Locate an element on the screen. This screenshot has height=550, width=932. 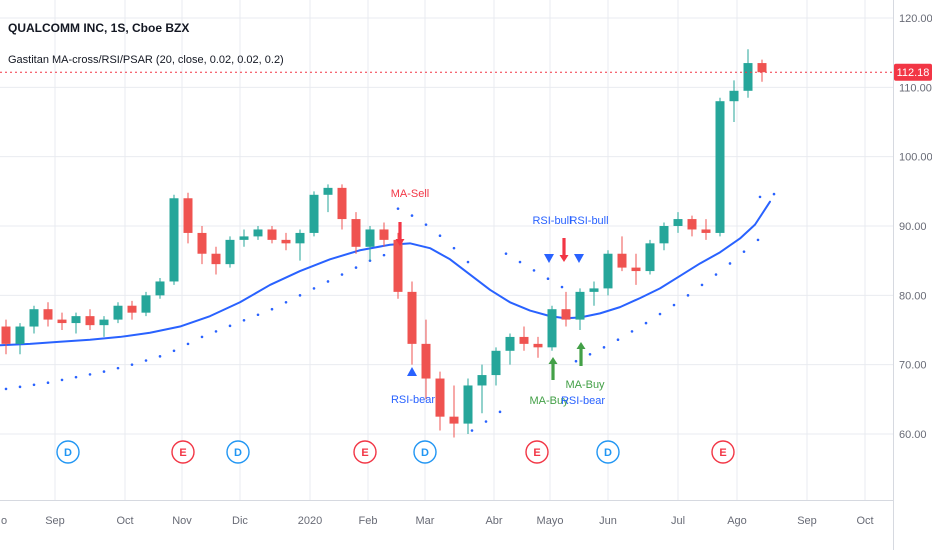
price-axis is located at coordinates (912, 275).